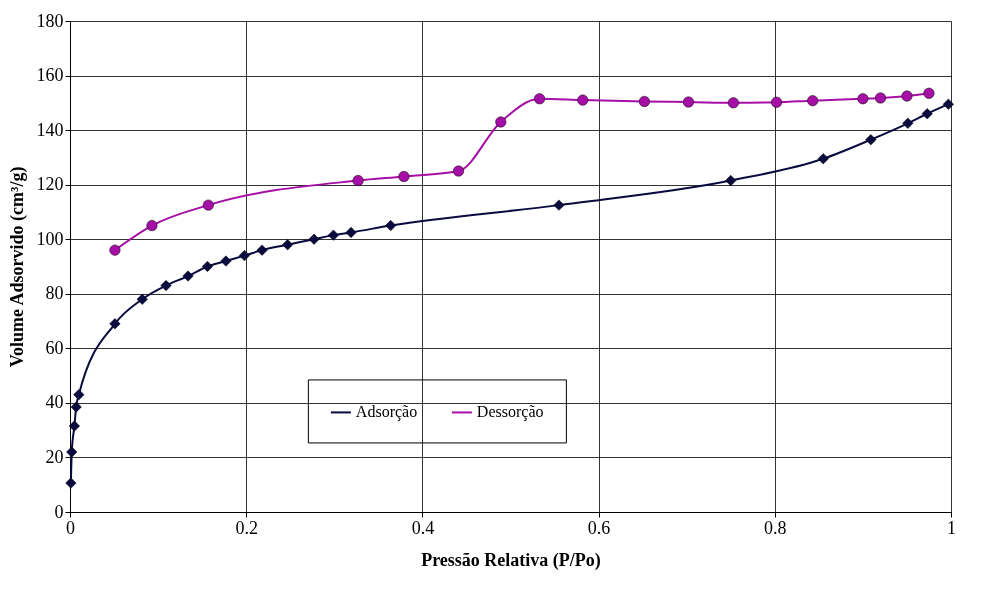 This screenshot has height=599, width=1005. What do you see at coordinates (50, 75) in the screenshot?
I see `y-tick-label: 160` at bounding box center [50, 75].